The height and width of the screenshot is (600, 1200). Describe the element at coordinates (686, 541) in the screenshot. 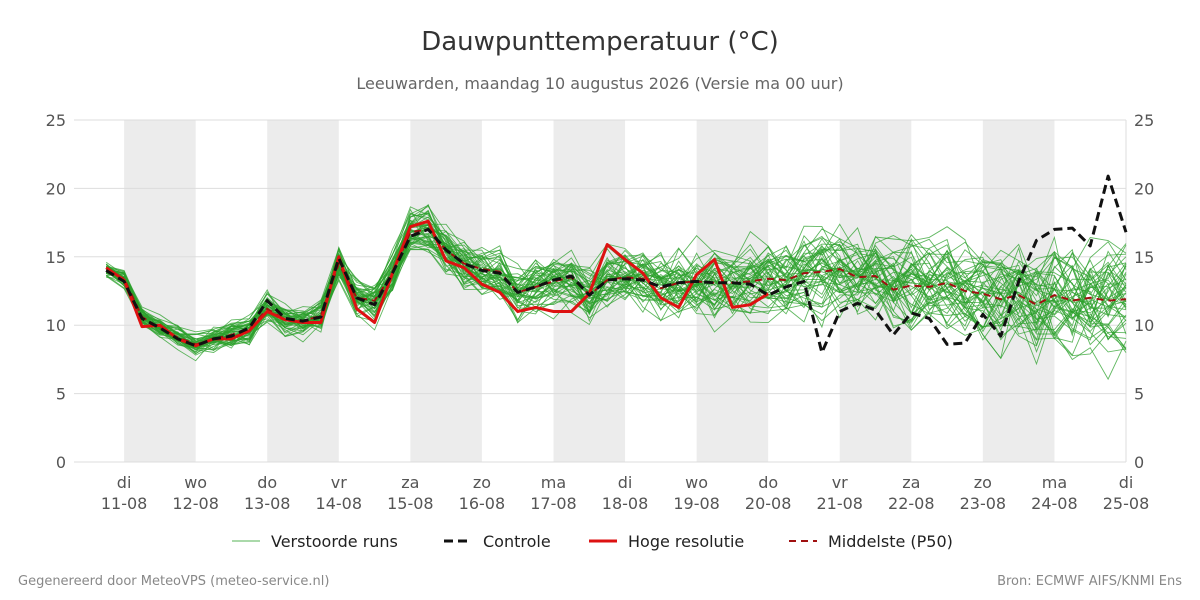

I see `legend-label-hoge-resolutie: Hoge resolutie` at that location.